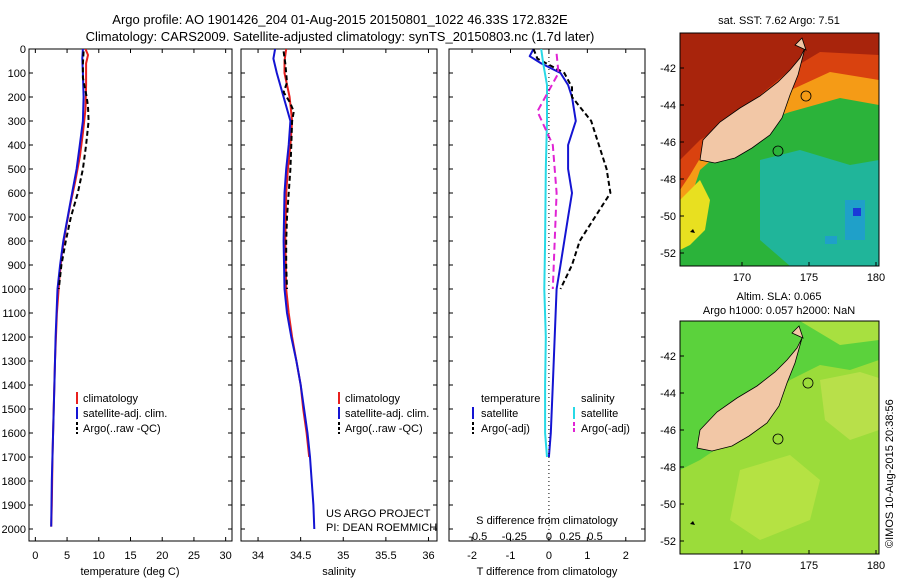 The width and height of the screenshot is (900, 580). What do you see at coordinates (226, 556) in the screenshot?
I see `x-tick-label: 30` at bounding box center [226, 556].